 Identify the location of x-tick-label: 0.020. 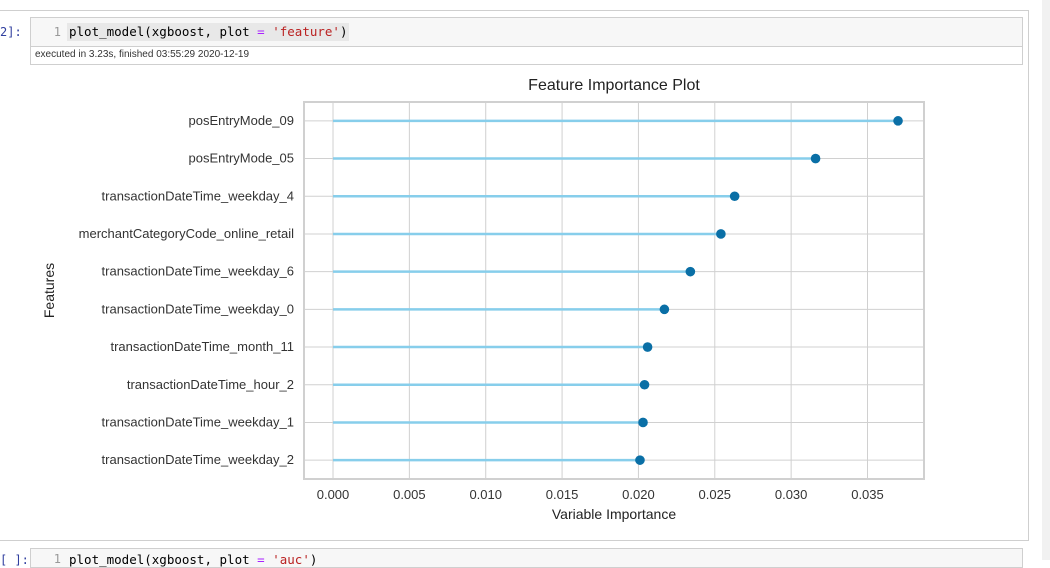
(638, 494).